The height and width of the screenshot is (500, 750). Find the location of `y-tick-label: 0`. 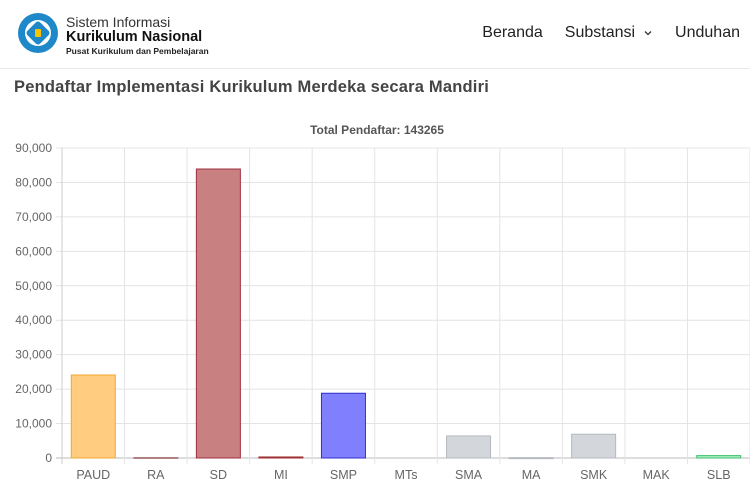

y-tick-label: 0 is located at coordinates (48, 458).